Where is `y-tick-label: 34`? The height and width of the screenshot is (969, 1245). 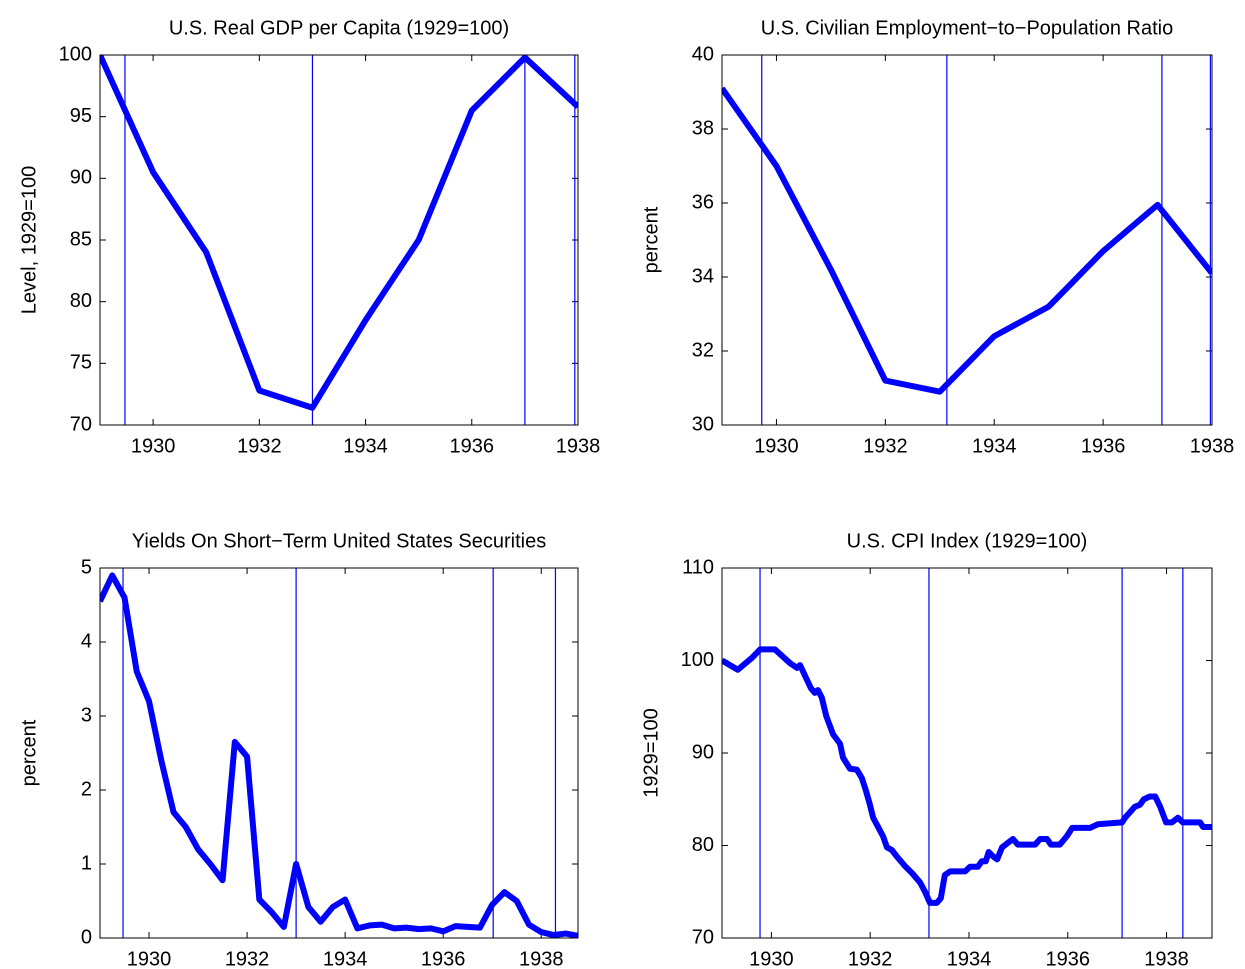
y-tick-label: 34 is located at coordinates (703, 276).